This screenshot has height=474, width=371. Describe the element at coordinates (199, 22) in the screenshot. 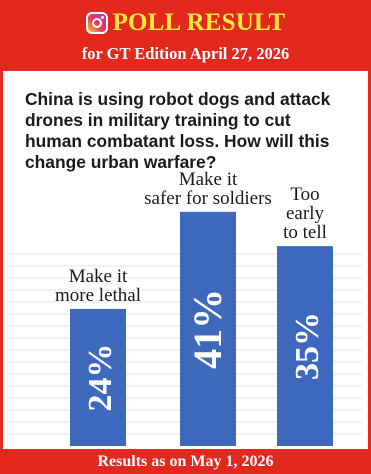

I see `page-title: POLL RESULT` at that location.